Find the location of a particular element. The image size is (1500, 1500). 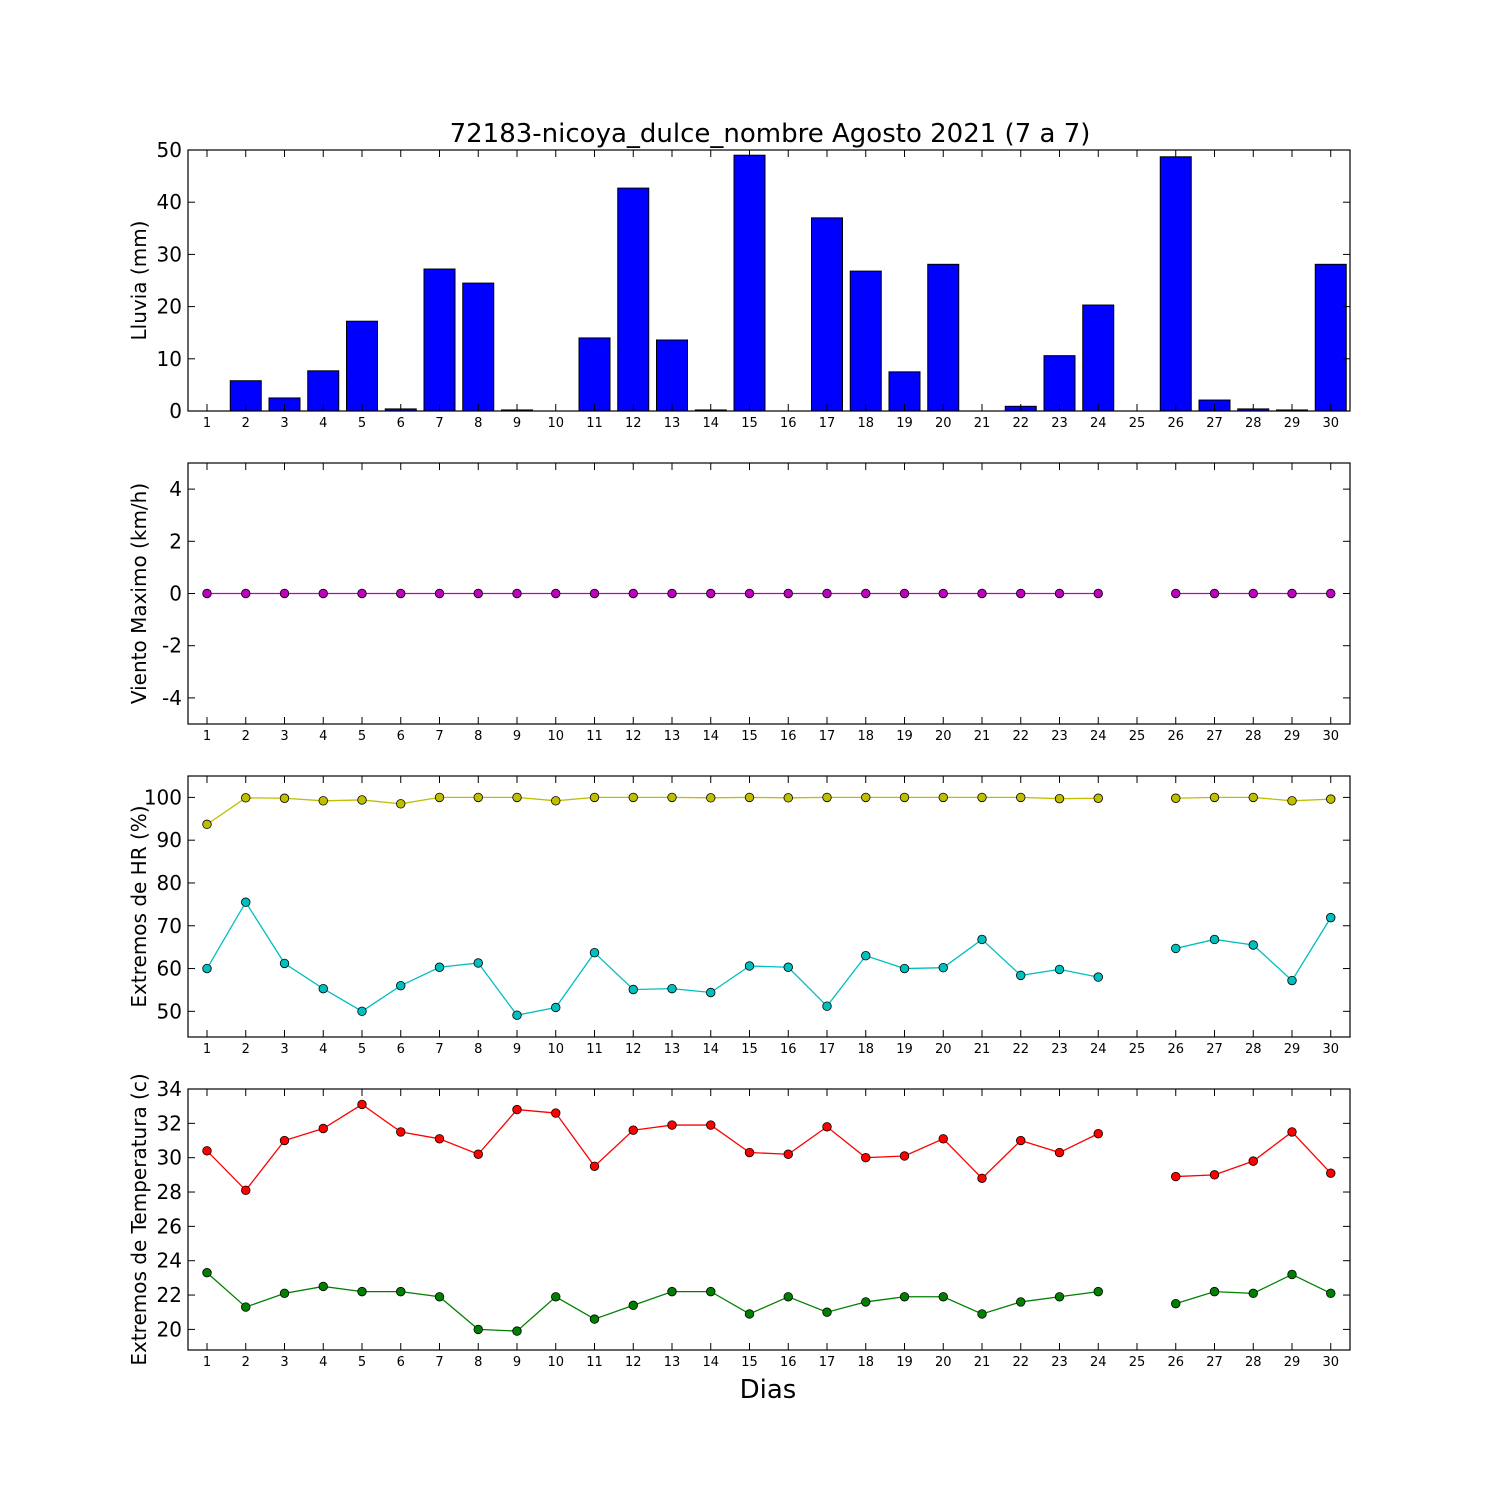

x-tick-label: 18 is located at coordinates (865, 1049).